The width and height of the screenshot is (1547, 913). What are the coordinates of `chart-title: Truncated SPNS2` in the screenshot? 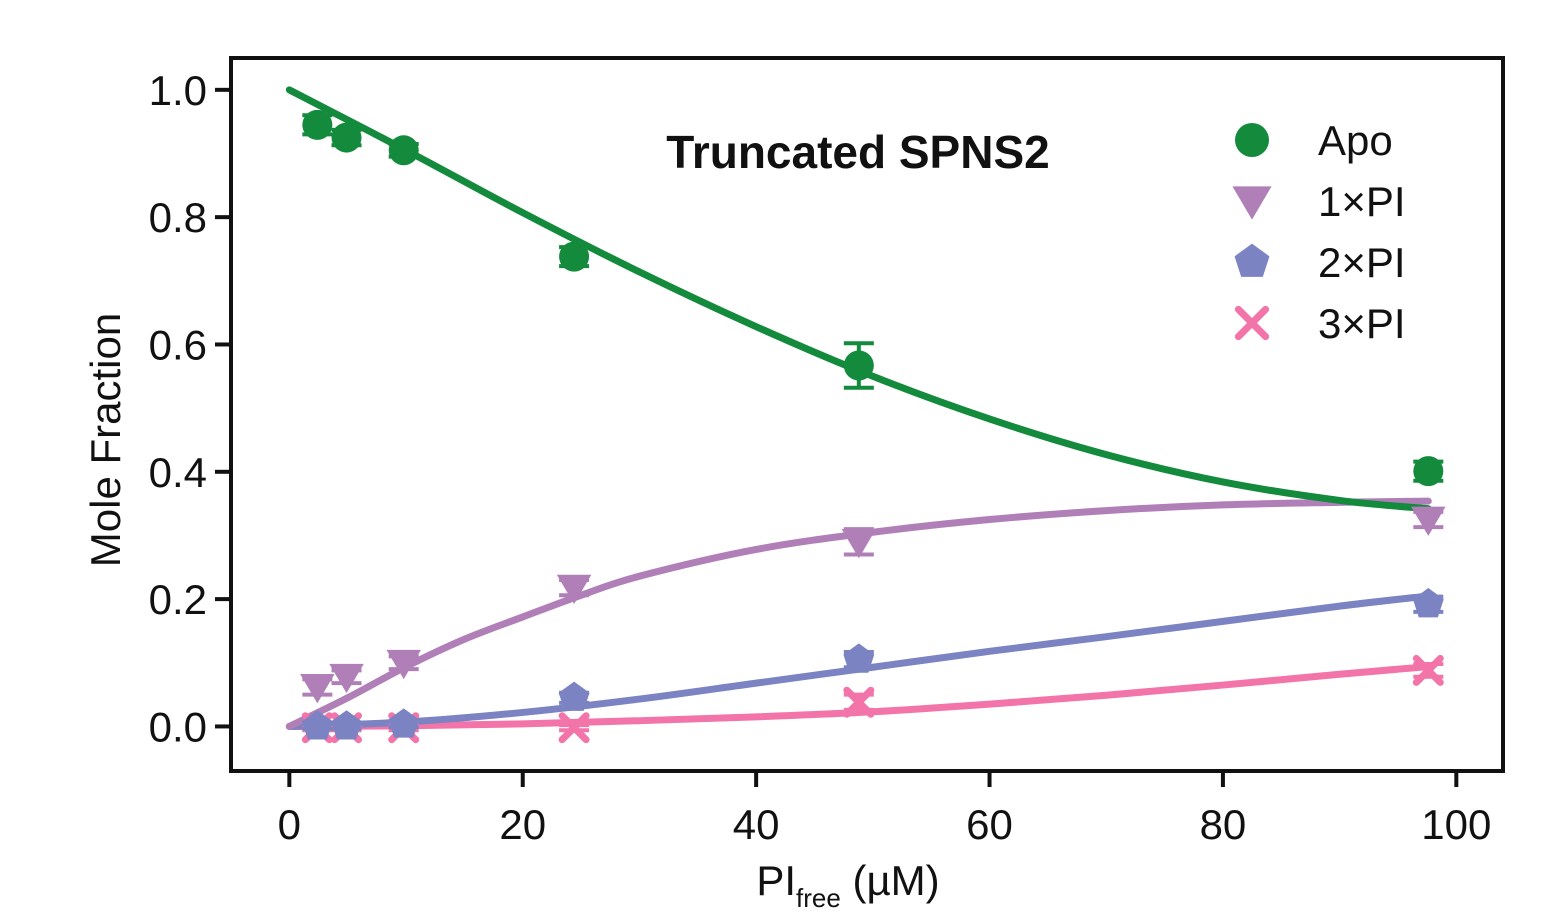 It's located at (857, 152).